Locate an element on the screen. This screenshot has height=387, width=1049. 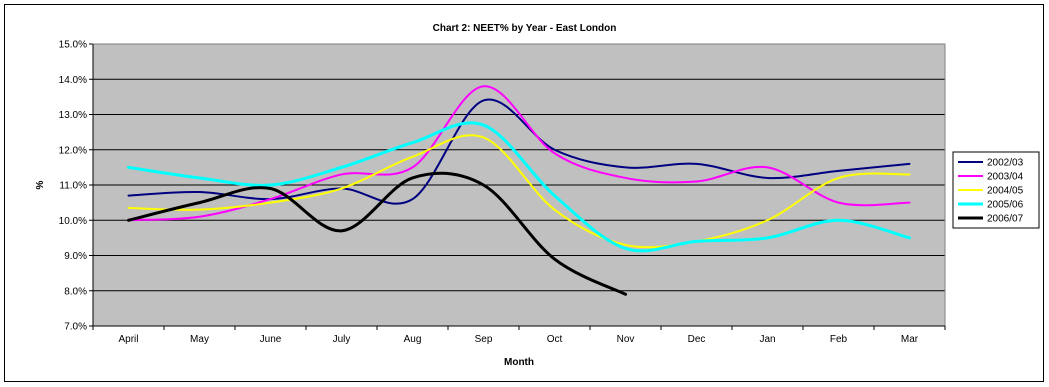
x-tick-label: July is located at coordinates (342, 339).